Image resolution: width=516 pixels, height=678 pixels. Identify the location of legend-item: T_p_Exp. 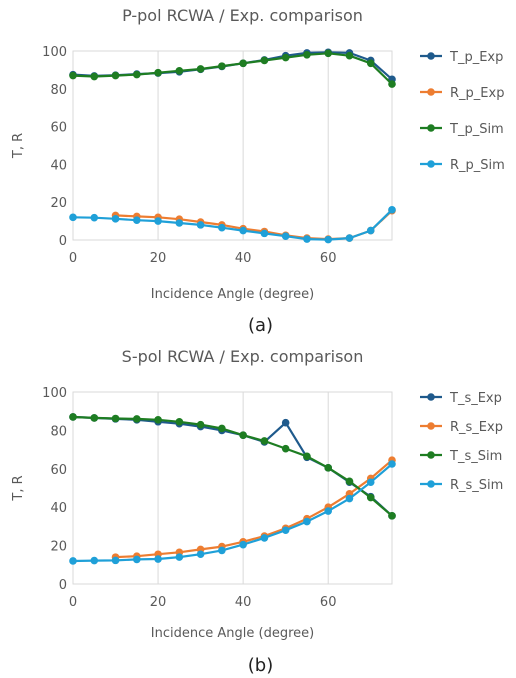
(461, 57).